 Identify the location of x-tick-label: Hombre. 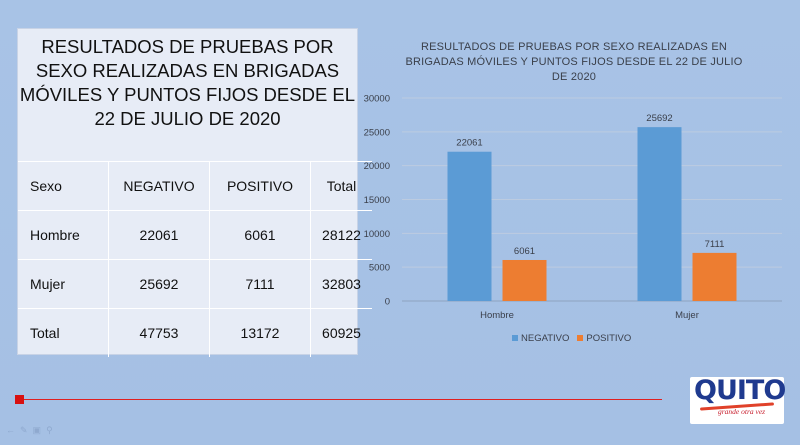
(497, 315).